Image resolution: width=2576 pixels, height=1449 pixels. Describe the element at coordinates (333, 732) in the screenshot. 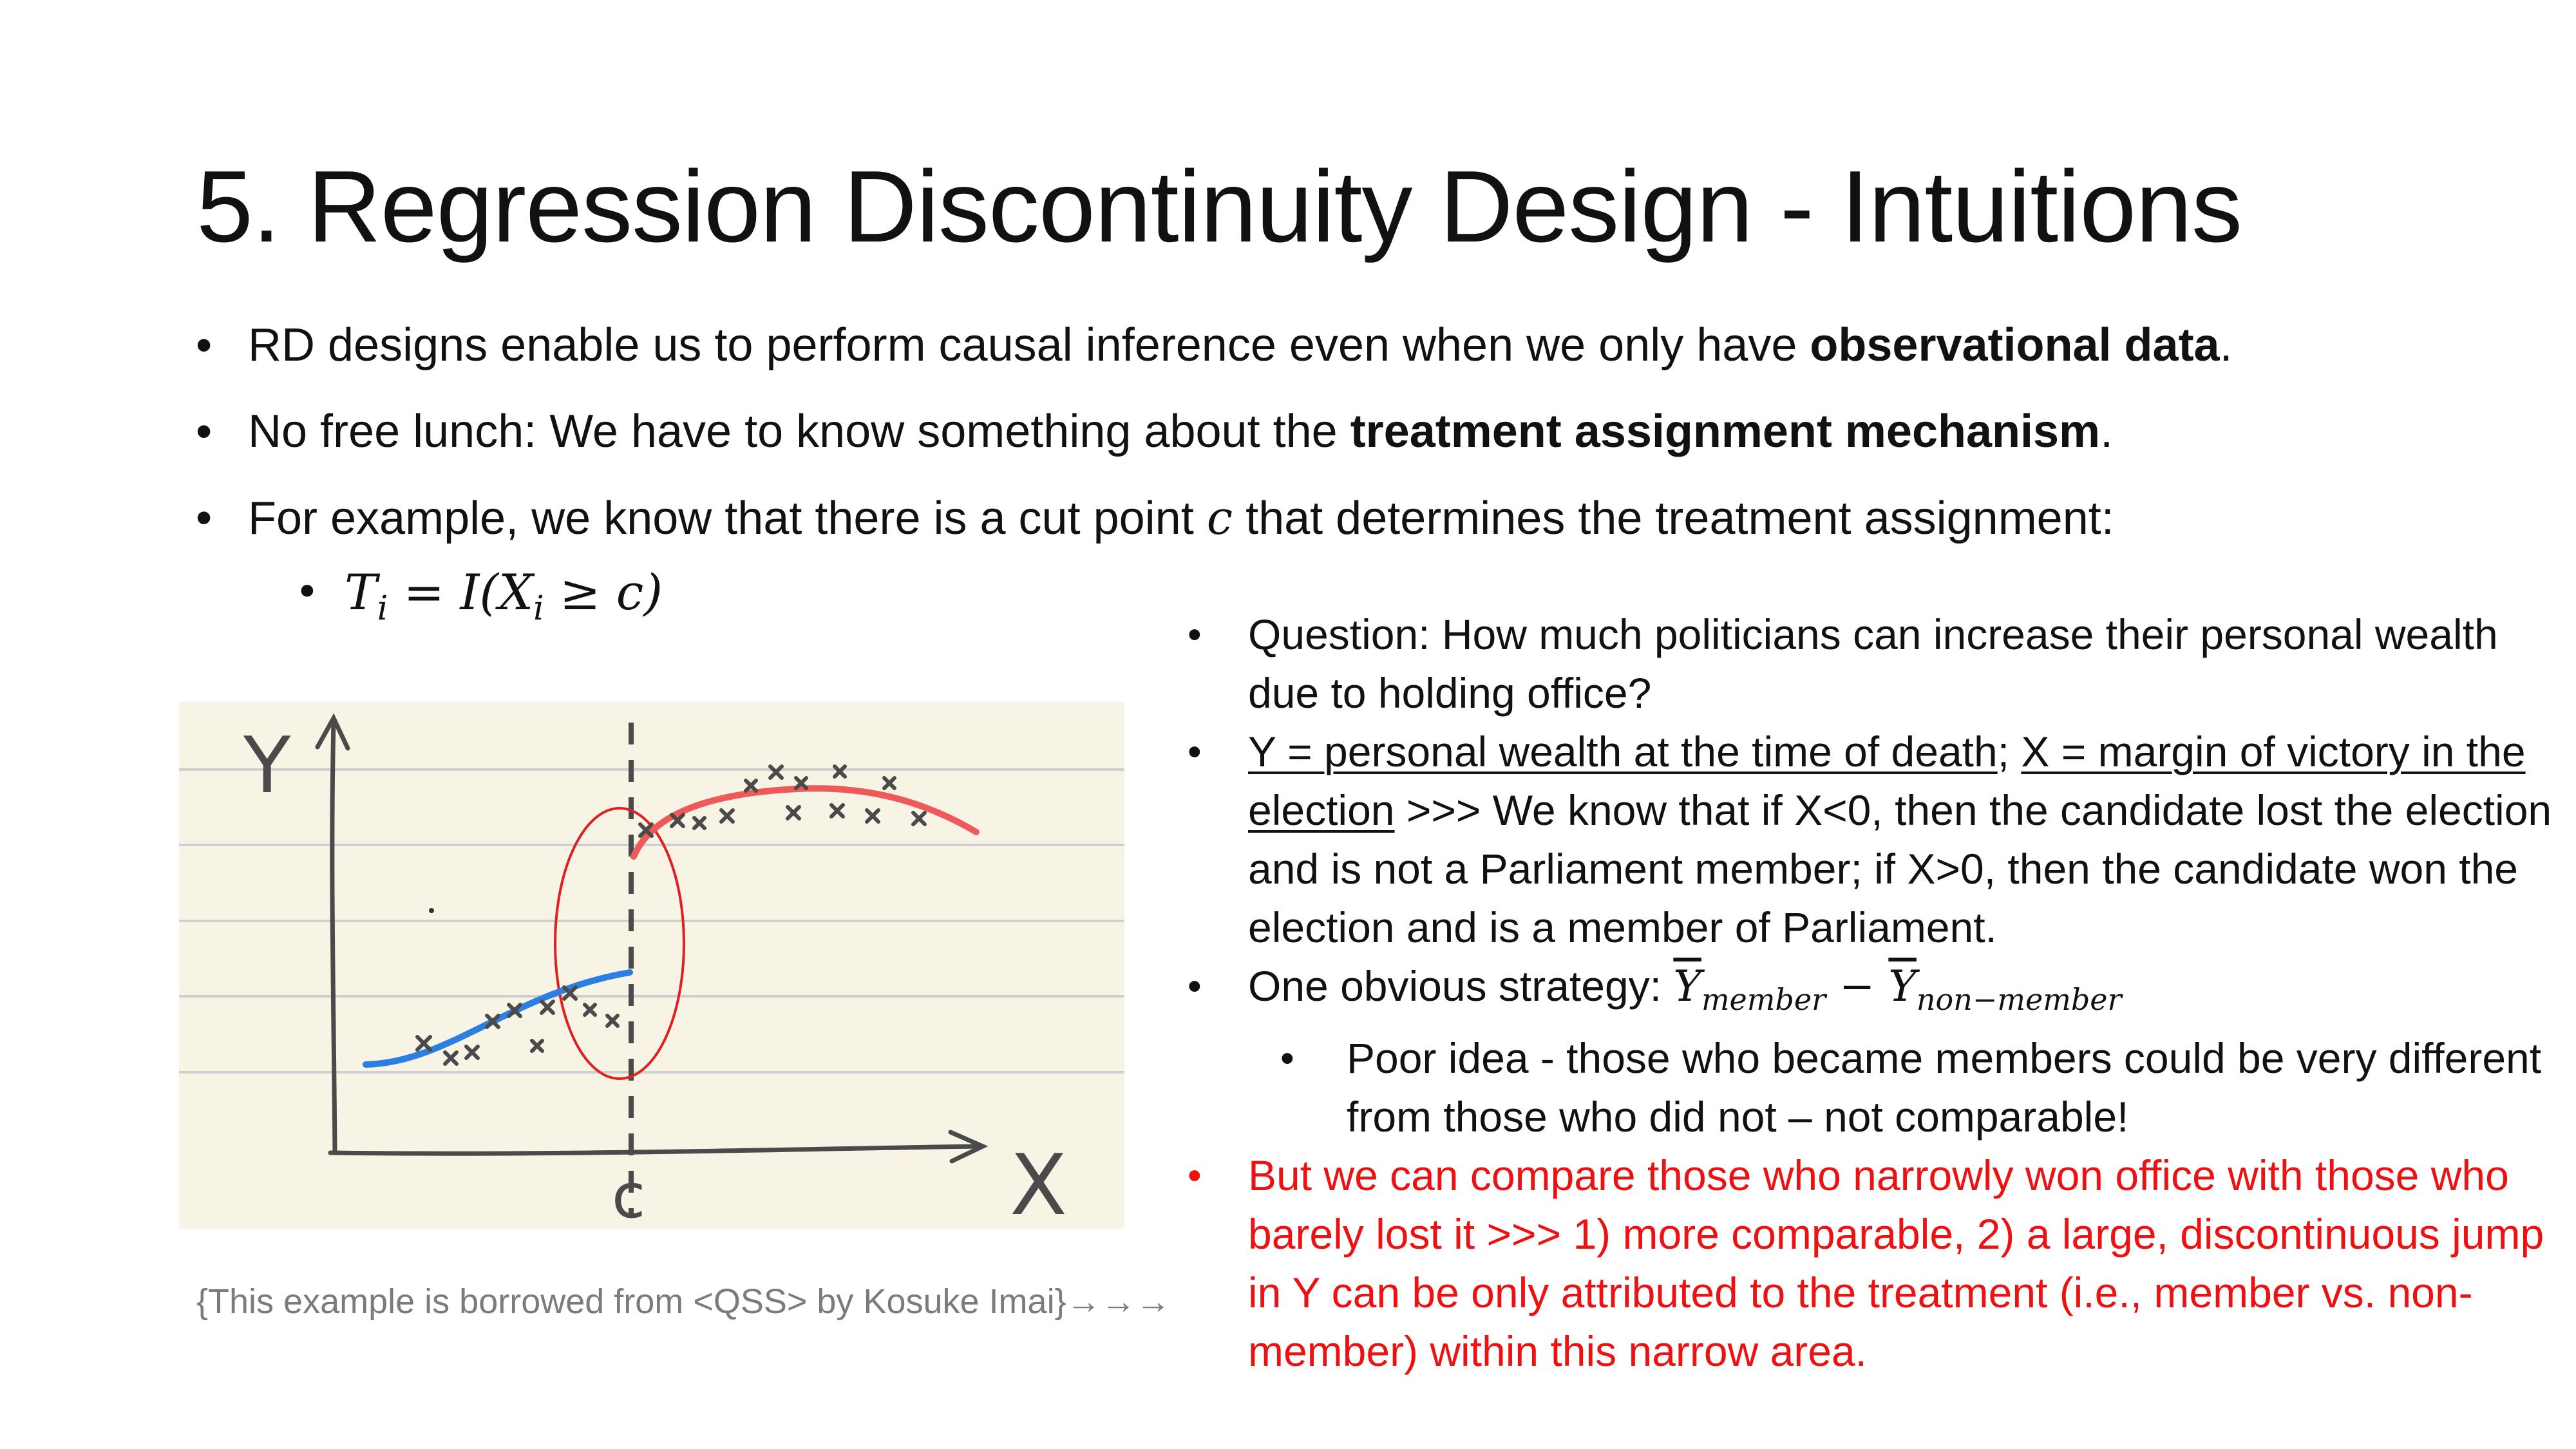

I see `y-axis-arrow-icon` at that location.